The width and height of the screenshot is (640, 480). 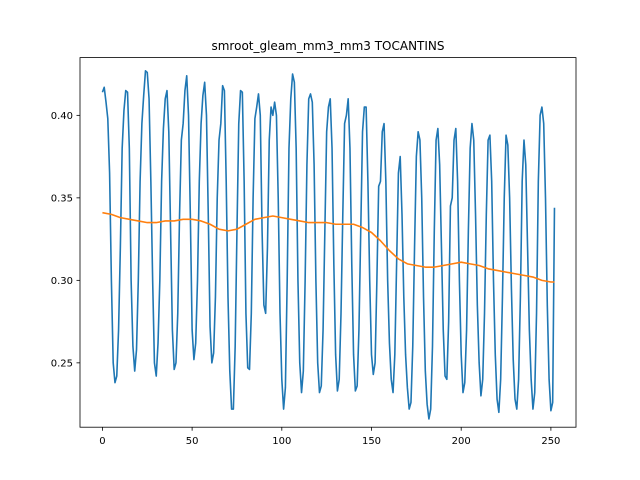 What do you see at coordinates (102, 441) in the screenshot?
I see `x-tick-label: 0` at bounding box center [102, 441].